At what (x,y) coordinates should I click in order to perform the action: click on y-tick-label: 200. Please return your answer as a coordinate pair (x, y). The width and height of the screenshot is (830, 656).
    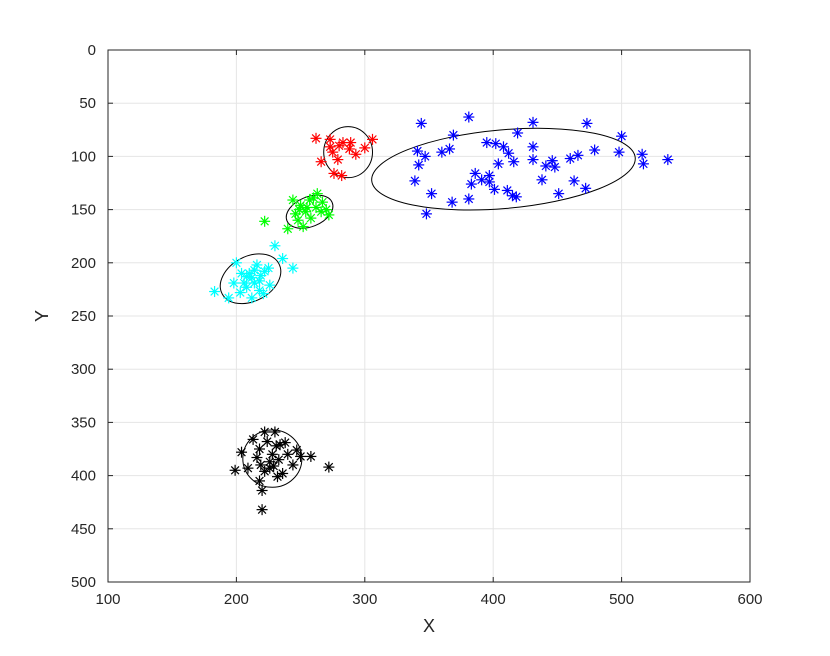
    Looking at the image, I should click on (83, 263).